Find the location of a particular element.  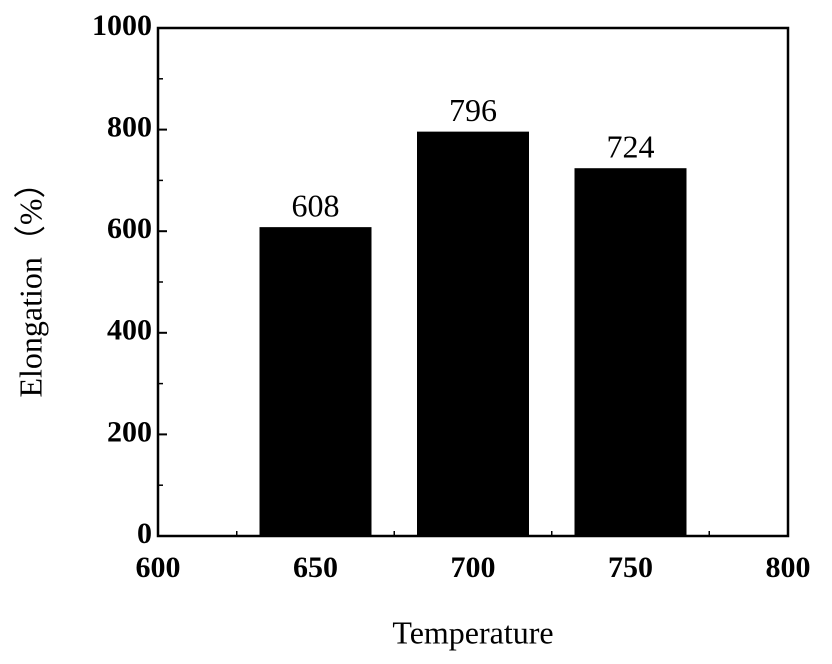

x-tick-label: 600 is located at coordinates (158, 567).